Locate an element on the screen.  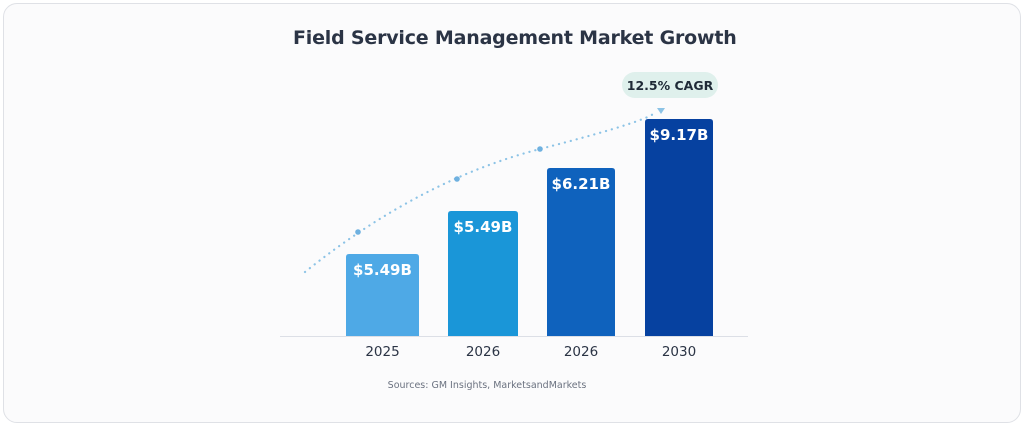
cagr-badge is located at coordinates (670, 85).